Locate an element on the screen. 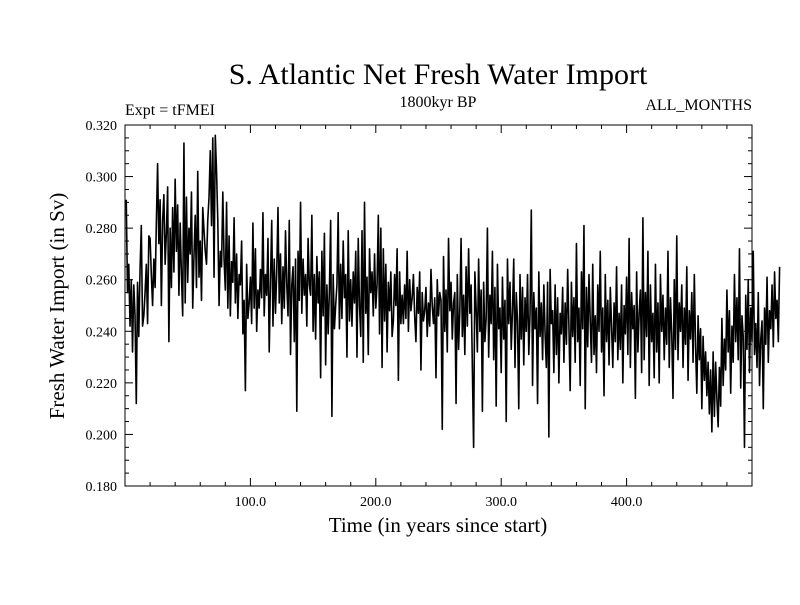 This screenshot has height=605, width=800. experiment-label: Expt = tFMEI is located at coordinates (170, 110).